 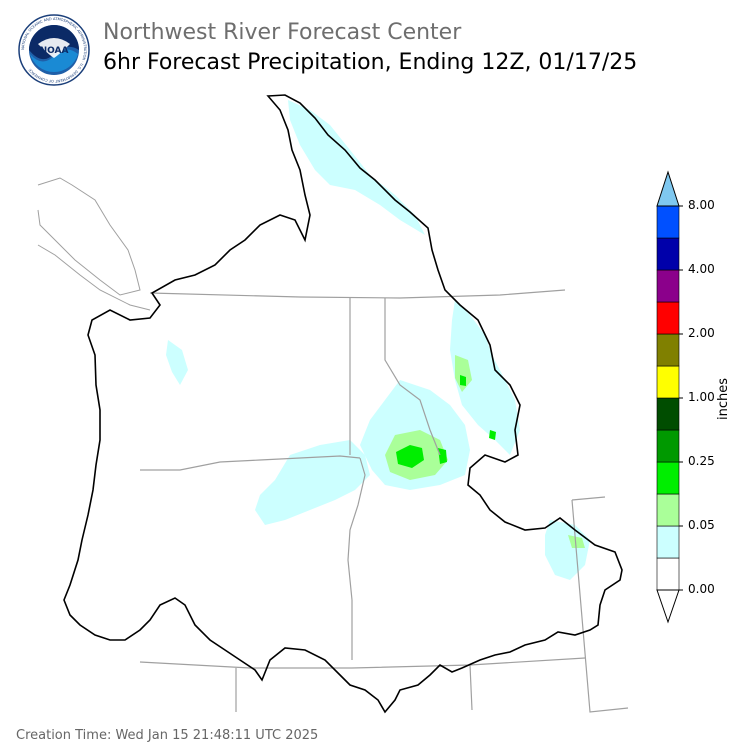 What do you see at coordinates (357, 294) in the screenshot?
I see `canada-border` at bounding box center [357, 294].